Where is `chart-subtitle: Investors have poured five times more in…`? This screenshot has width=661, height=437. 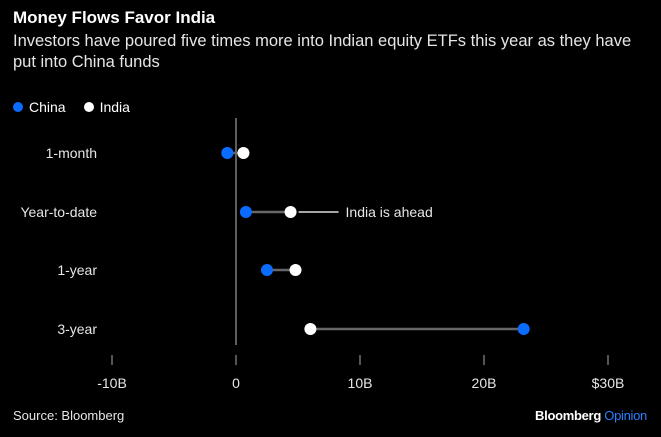
chart-subtitle: Investors have poured five times more in… is located at coordinates (322, 51).